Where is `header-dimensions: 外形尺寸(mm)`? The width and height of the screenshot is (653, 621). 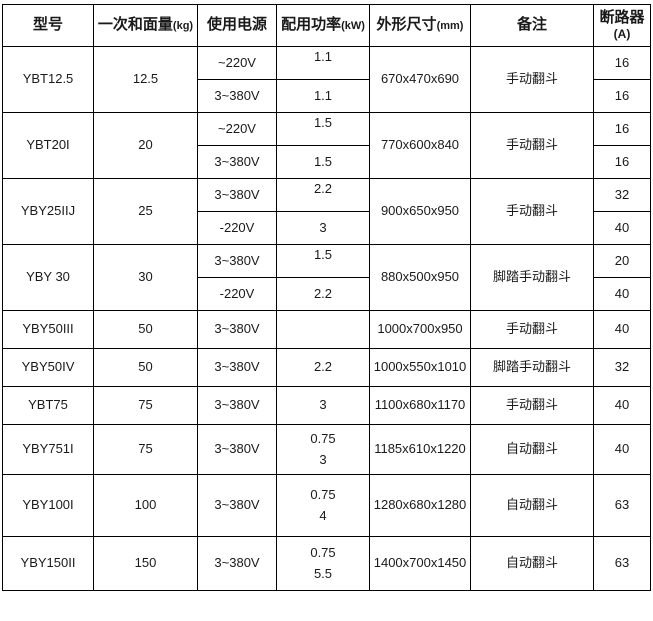
header-dimensions: 外形尺寸(mm) is located at coordinates (420, 25).